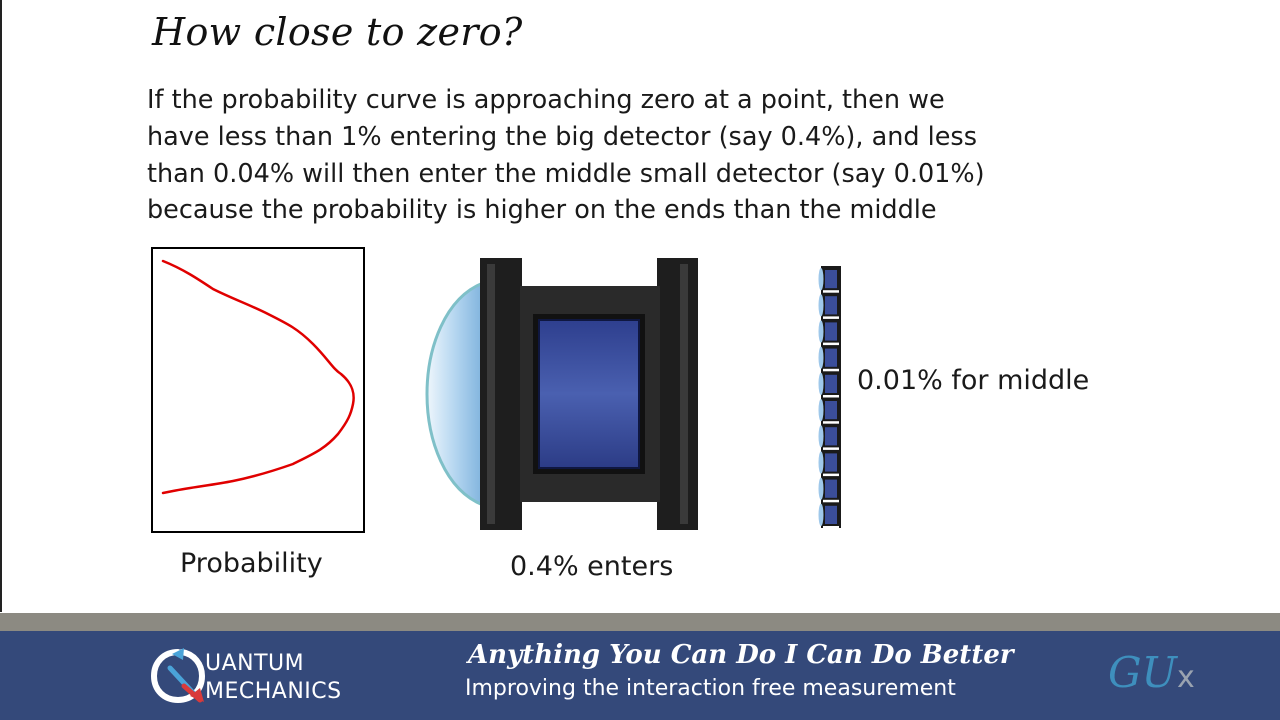 Image resolution: width=1280 pixels, height=720 pixels. I want to click on logo-line-1: UANTUM, so click(255, 663).